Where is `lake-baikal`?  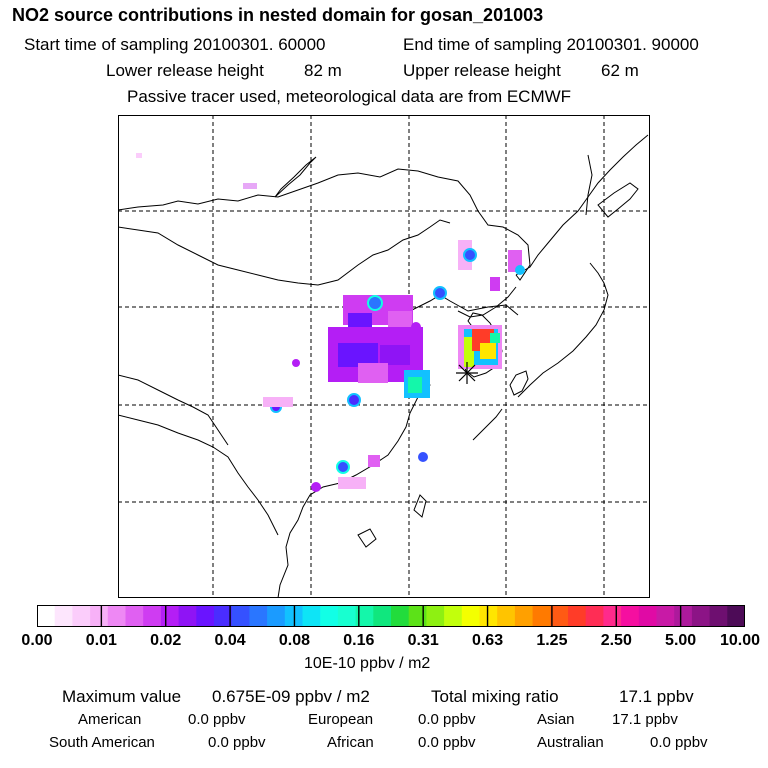 lake-baikal is located at coordinates (295, 177).